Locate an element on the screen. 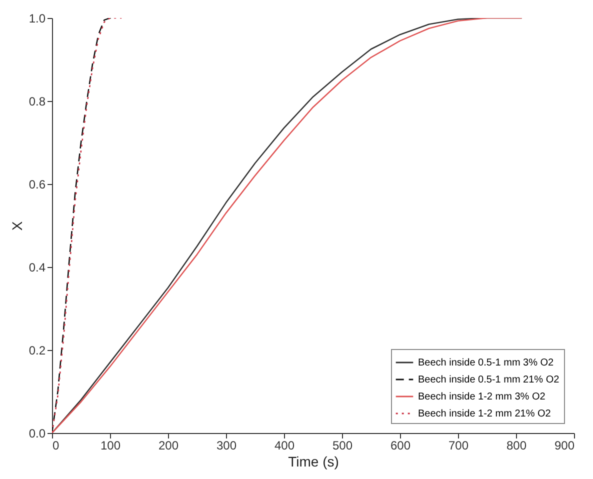 The width and height of the screenshot is (593, 479). x-tick-label: 400 is located at coordinates (284, 445).